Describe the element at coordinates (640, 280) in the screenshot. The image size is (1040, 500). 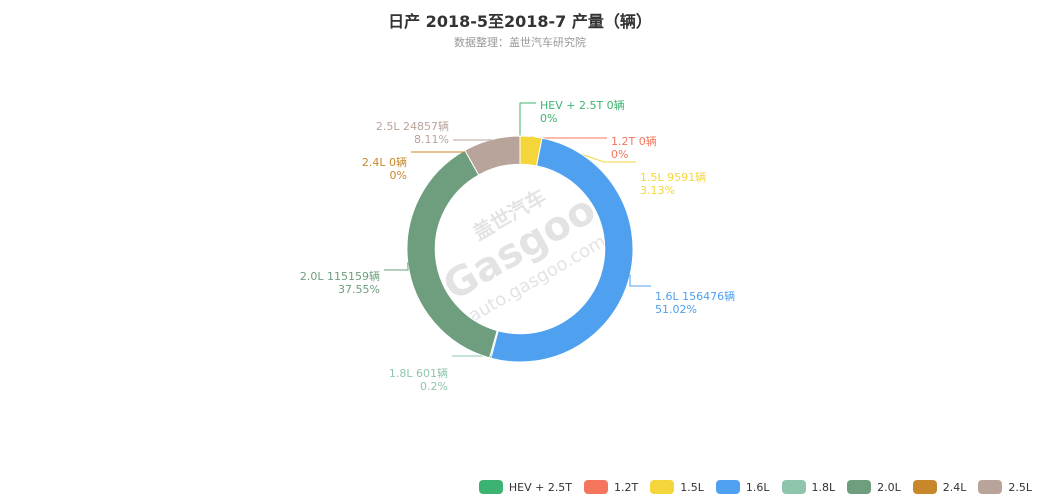
I see `leader-line-1-6l` at that location.